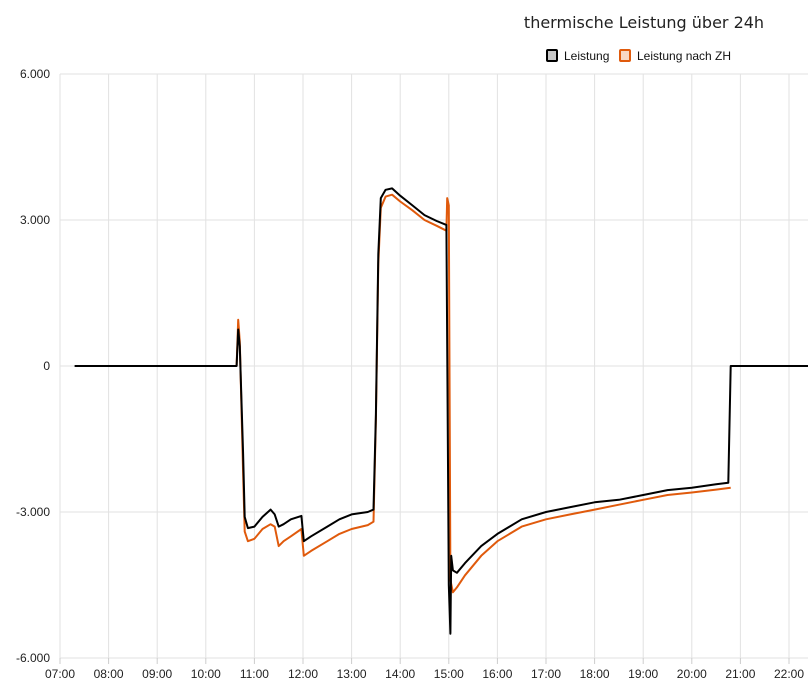 This screenshot has height=693, width=808. What do you see at coordinates (497, 674) in the screenshot?
I see `x-tick-label: 16:00` at bounding box center [497, 674].